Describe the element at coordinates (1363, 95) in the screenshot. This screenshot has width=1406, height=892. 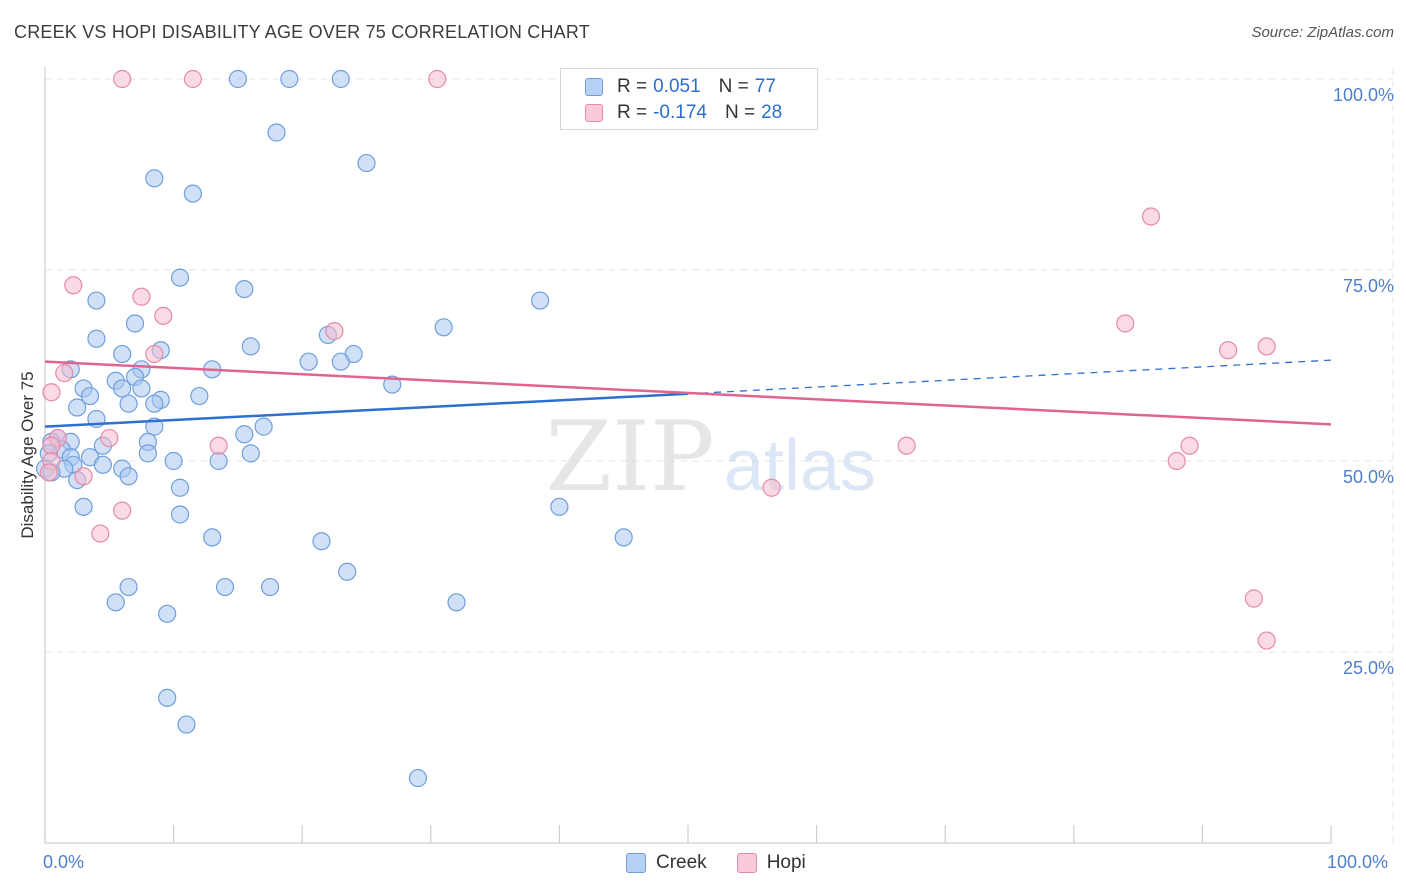
I see `y-tick-label: 100.0%` at that location.